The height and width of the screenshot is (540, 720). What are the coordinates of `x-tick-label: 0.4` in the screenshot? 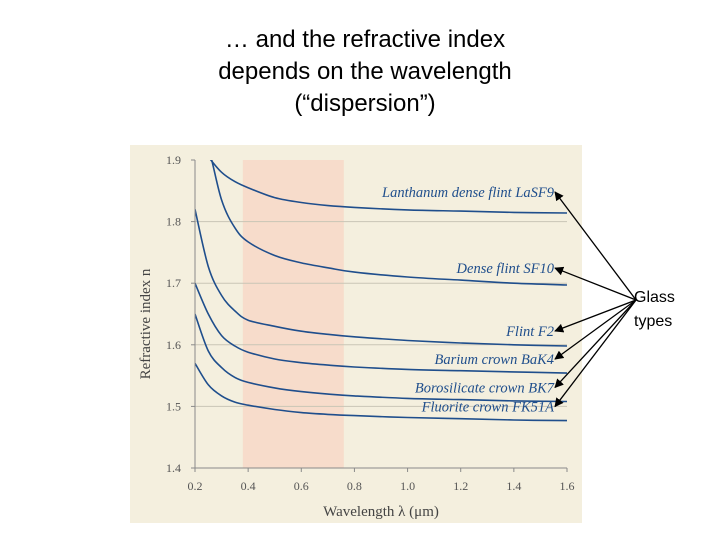 It's located at (248, 486).